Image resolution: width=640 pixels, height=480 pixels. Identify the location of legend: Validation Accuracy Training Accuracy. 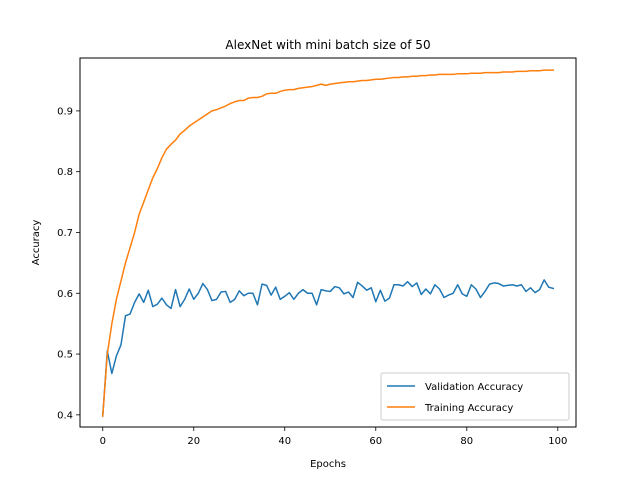
(475, 396).